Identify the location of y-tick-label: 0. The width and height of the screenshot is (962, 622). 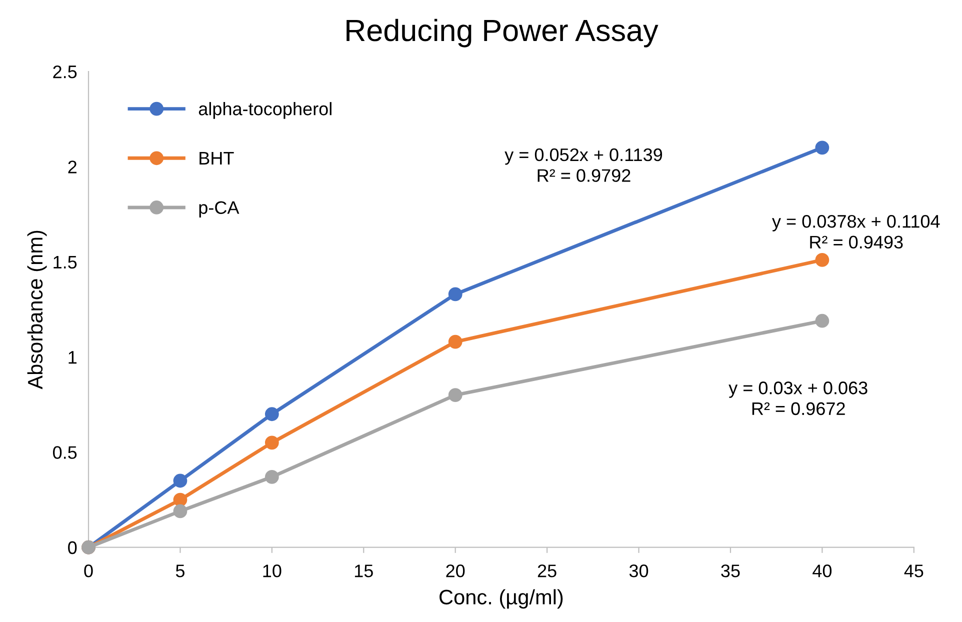
(72, 547).